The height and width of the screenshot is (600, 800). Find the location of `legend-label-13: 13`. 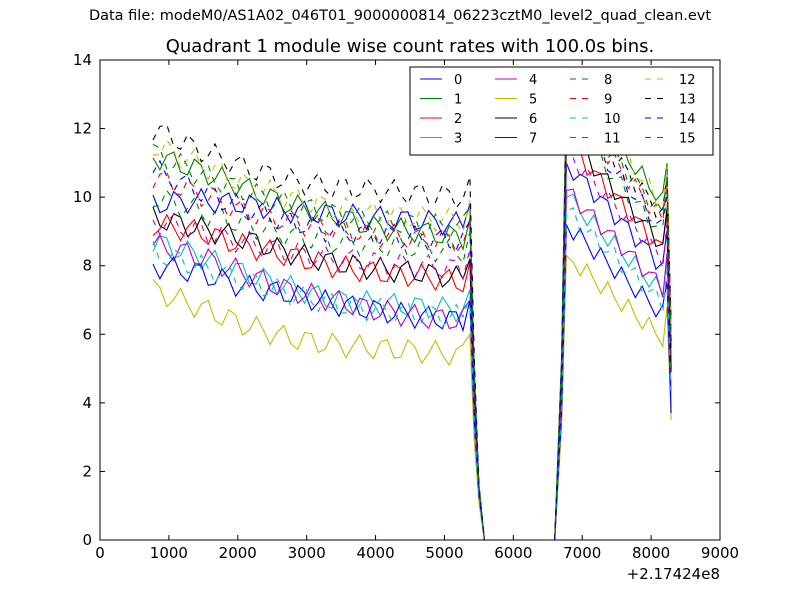

legend-label-13: 13 is located at coordinates (687, 100).